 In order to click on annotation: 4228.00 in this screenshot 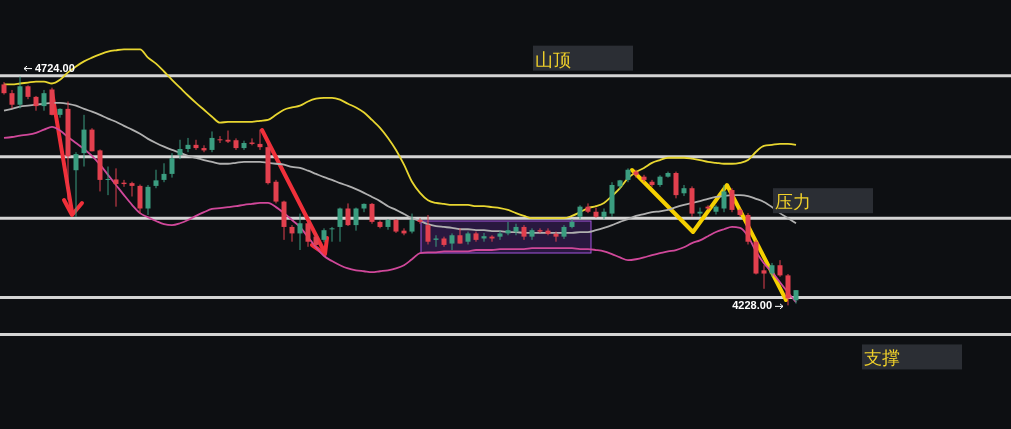, I will do `click(752, 305)`.